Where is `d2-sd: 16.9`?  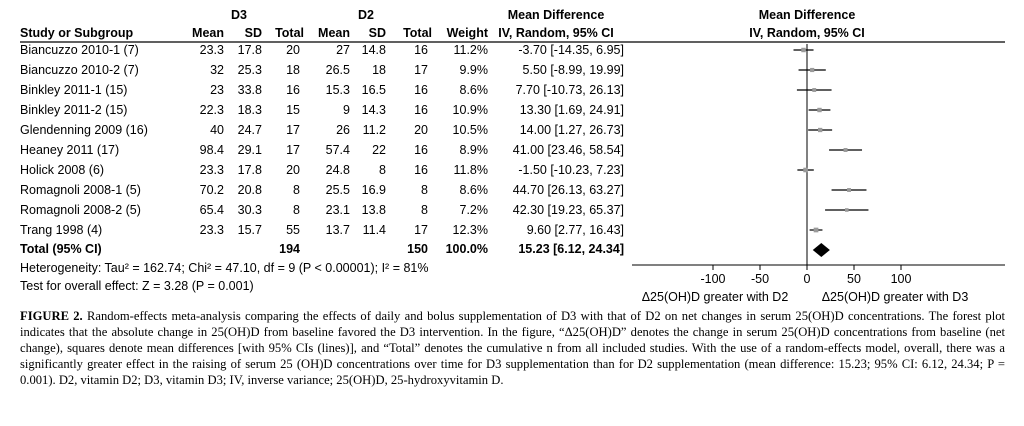 d2-sd: 16.9 is located at coordinates (374, 190).